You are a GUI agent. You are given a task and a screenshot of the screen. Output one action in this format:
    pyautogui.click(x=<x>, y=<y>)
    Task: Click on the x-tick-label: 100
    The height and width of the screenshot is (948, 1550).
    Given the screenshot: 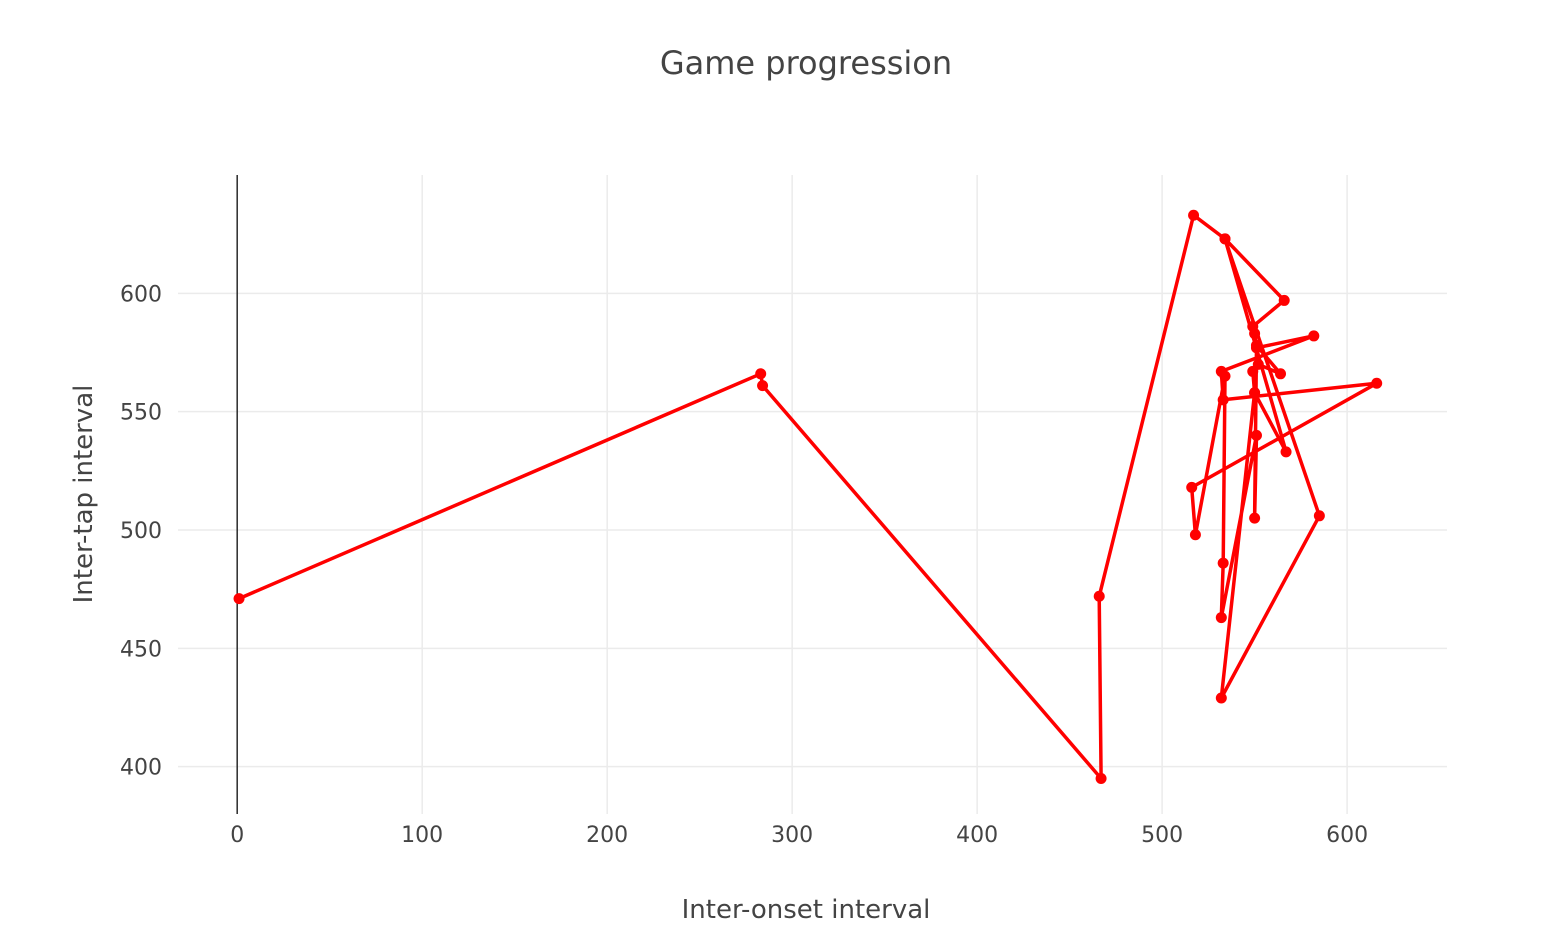 What is the action you would take?
    pyautogui.click(x=422, y=835)
    